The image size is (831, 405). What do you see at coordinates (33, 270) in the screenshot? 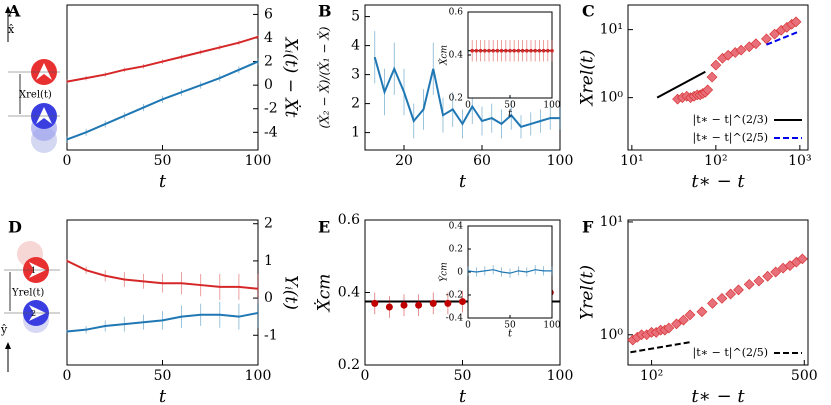
I see `particle-number: 1` at bounding box center [33, 270].